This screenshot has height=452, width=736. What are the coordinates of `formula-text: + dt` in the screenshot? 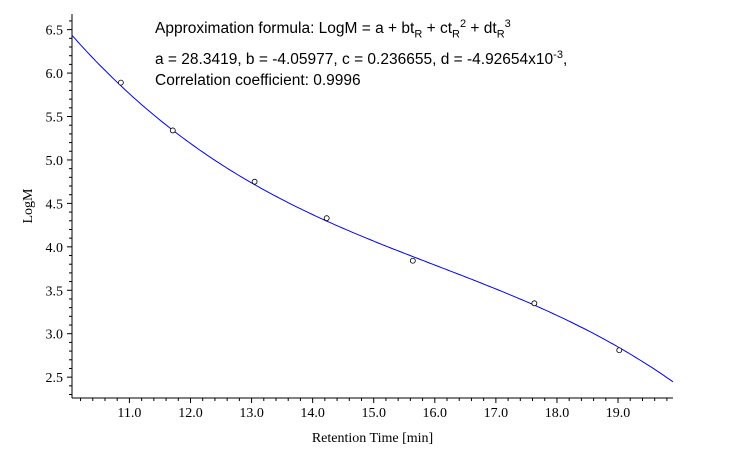 It's located at (481, 29).